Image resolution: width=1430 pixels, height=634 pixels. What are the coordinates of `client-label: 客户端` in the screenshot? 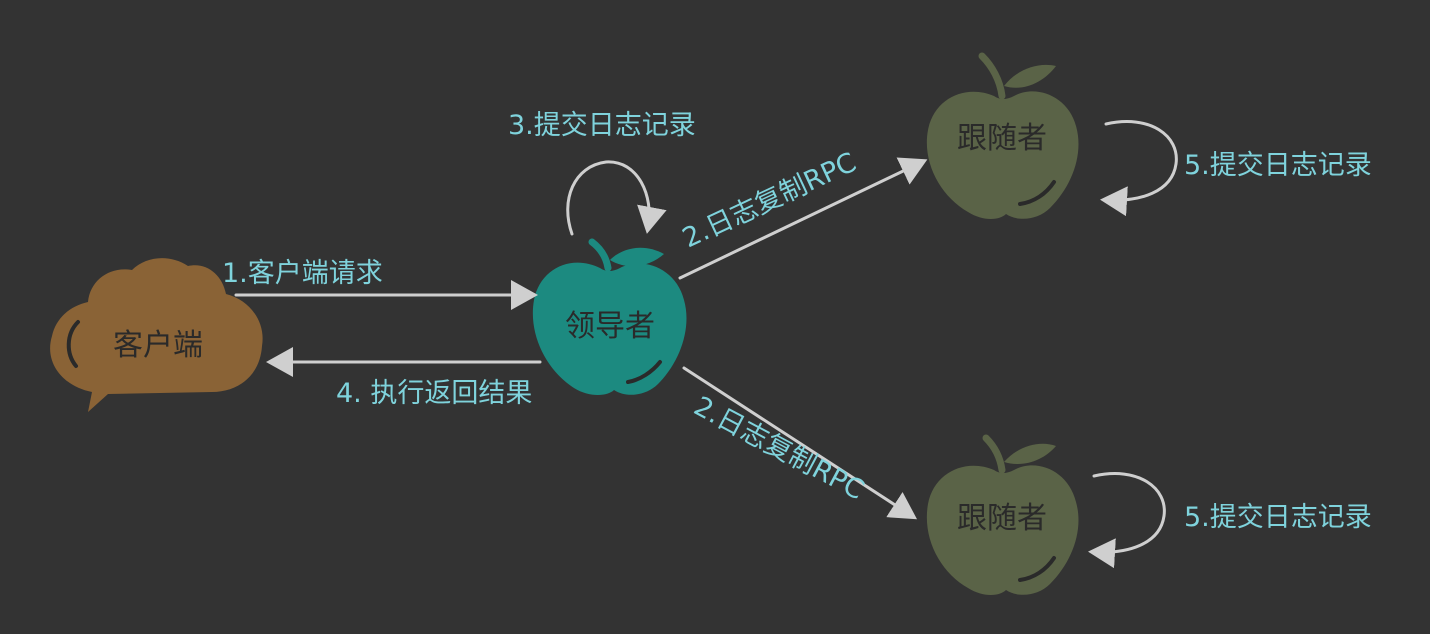 It's located at (158, 345).